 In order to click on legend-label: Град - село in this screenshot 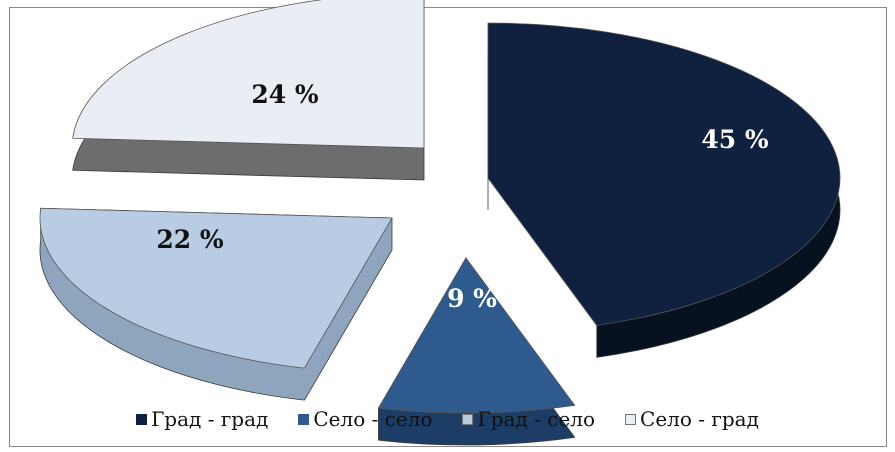, I will do `click(536, 419)`.